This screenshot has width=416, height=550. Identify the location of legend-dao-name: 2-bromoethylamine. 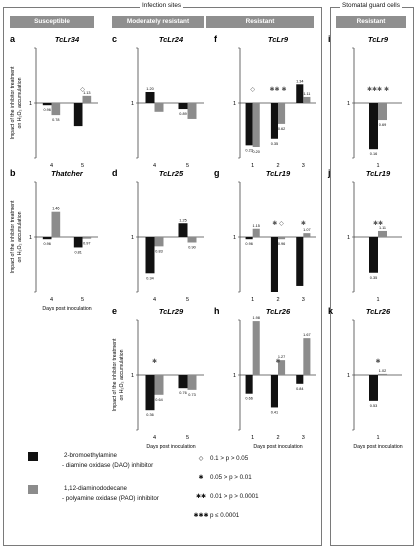
(90, 455).